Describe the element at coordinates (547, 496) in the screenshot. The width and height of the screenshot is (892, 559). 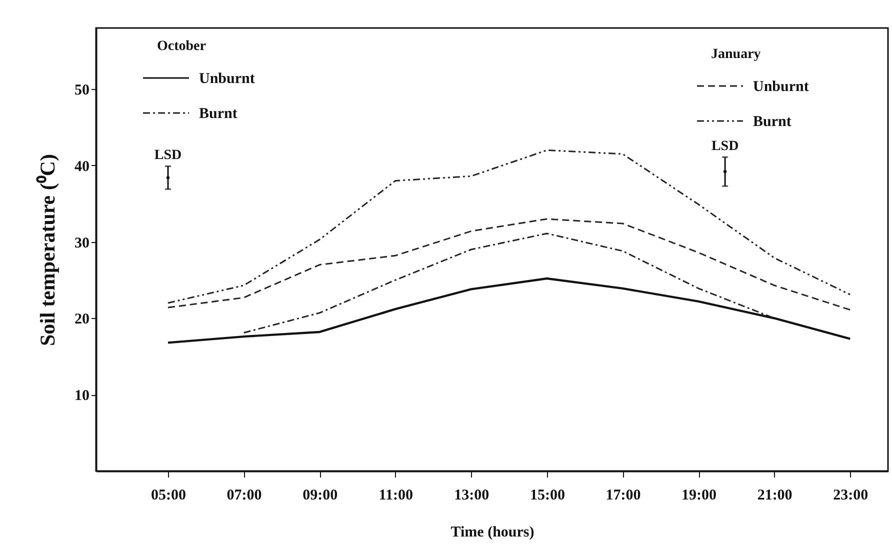
I see `x-tick-label: 15:00` at that location.